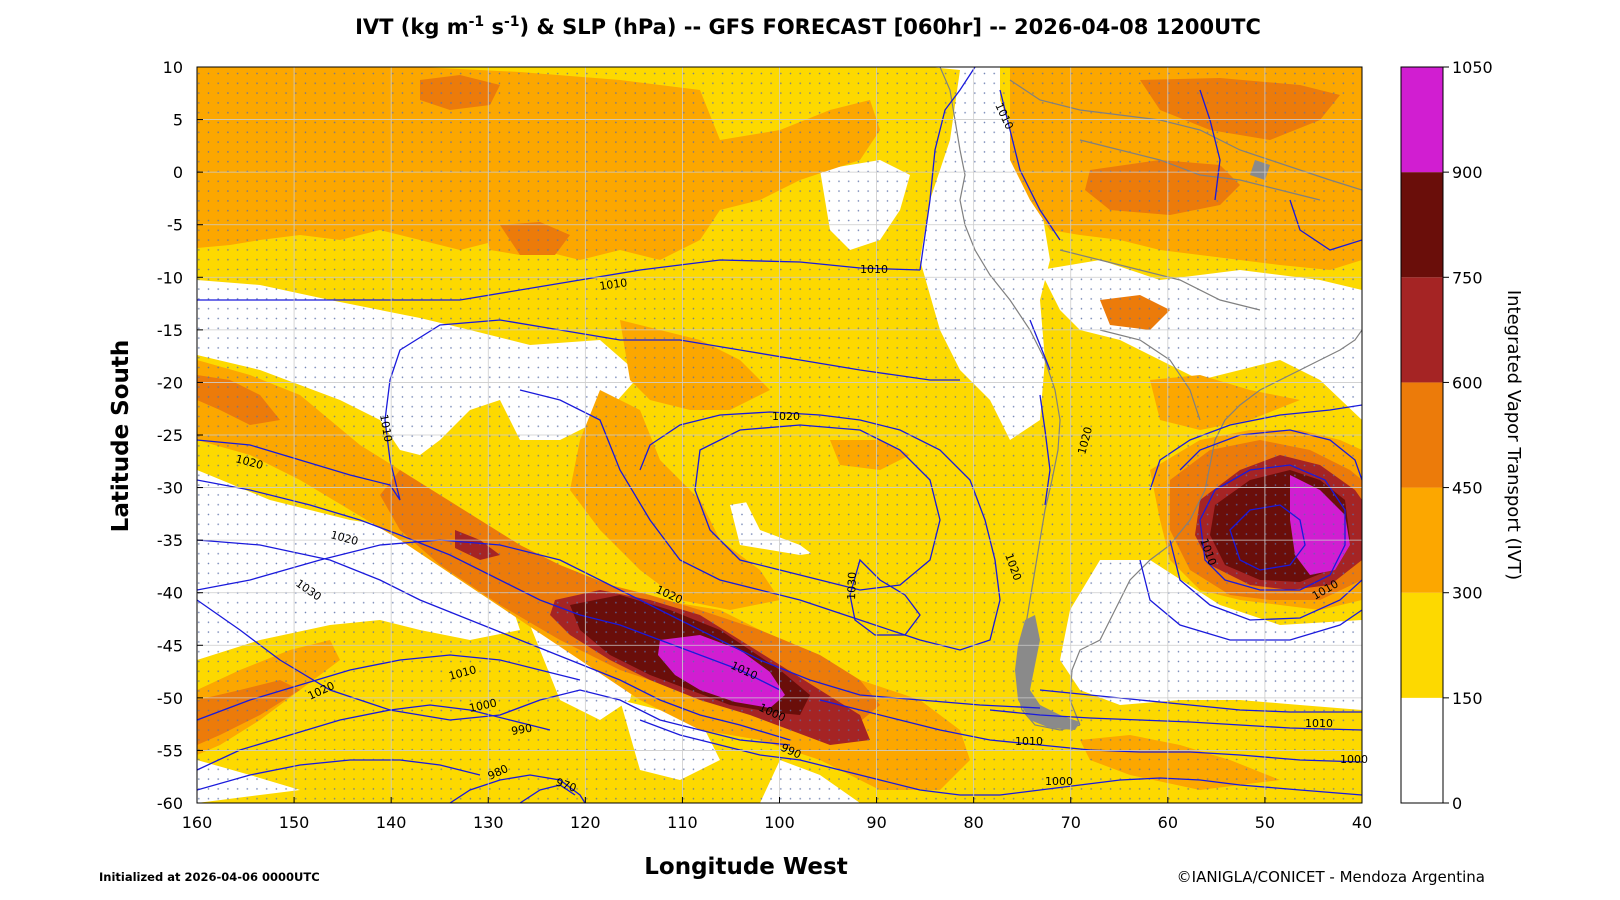 This screenshot has height=900, width=1620. What do you see at coordinates (1467, 488) in the screenshot?
I see `colorbar-tick-label: 450` at bounding box center [1467, 488].